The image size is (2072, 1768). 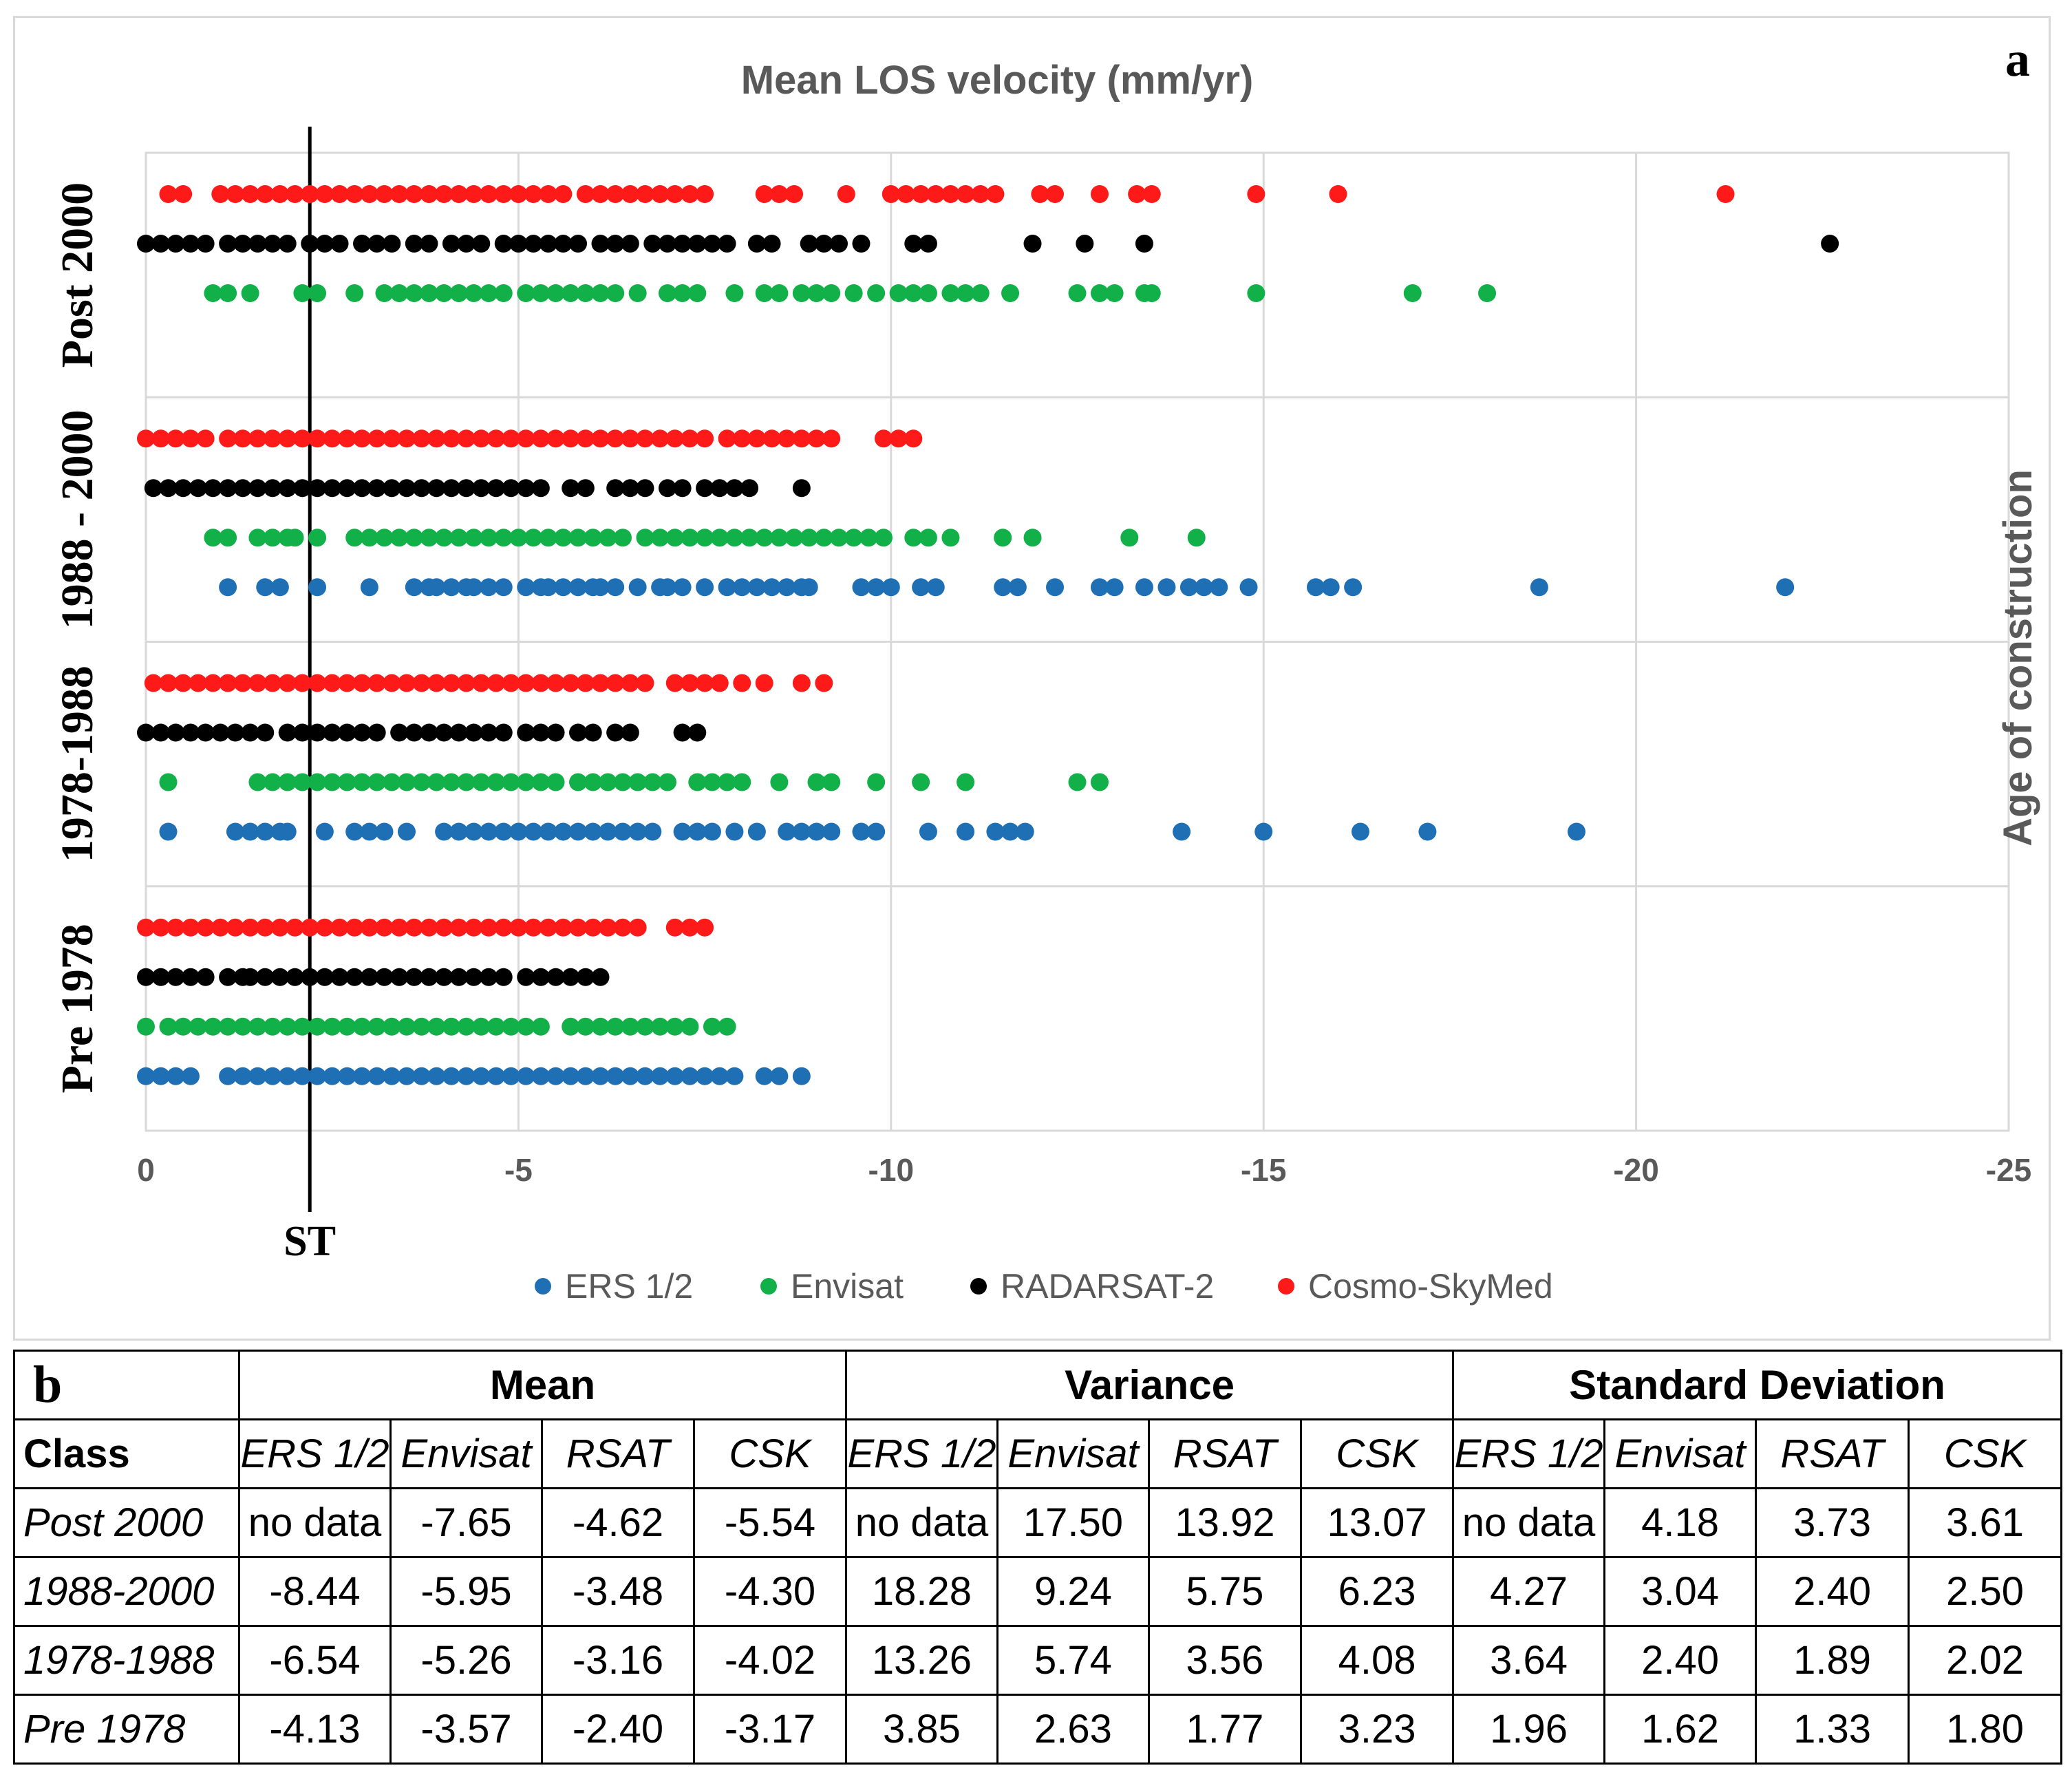 What do you see at coordinates (1757, 1385) in the screenshot?
I see `group-header-std-dev: Standard Deviation` at bounding box center [1757, 1385].